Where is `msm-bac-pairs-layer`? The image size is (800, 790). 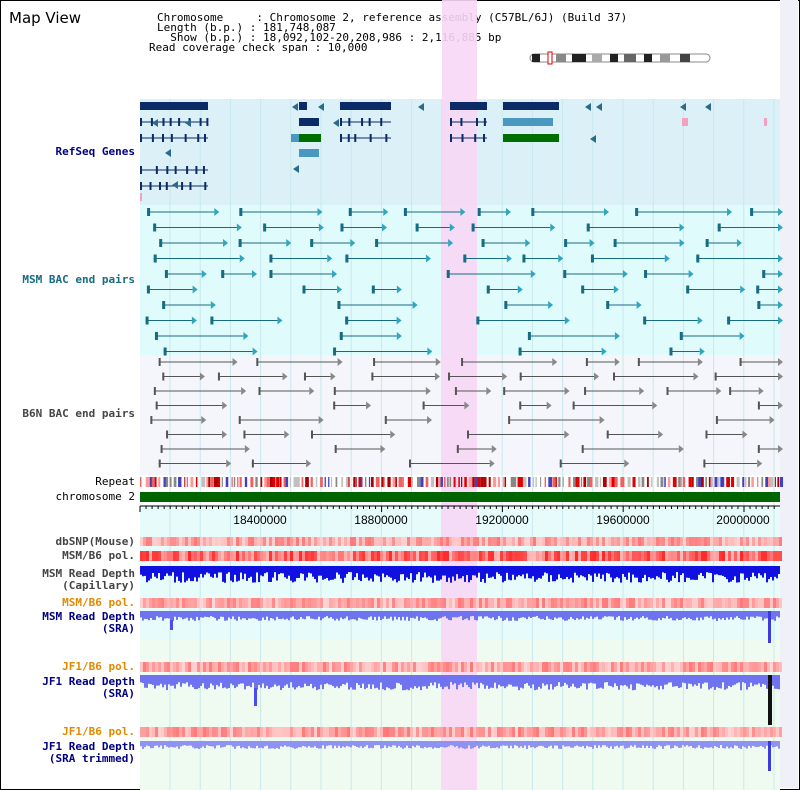 msm-bac-pairs-layer is located at coordinates (464, 282).